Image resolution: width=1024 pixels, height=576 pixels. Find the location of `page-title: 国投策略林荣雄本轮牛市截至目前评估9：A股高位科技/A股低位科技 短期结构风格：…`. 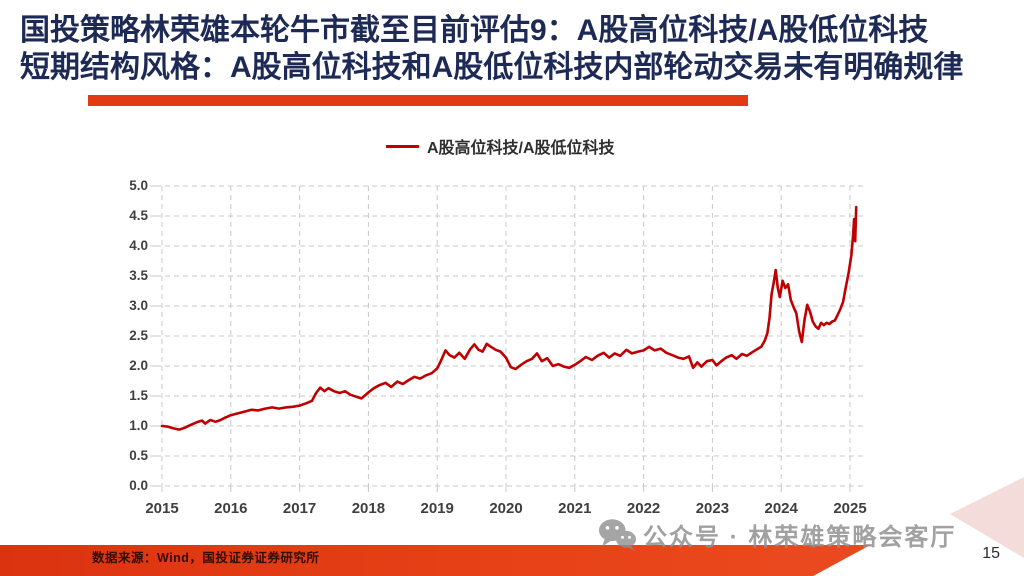

page-title: 国投策略林荣雄本轮牛市截至目前评估9：A股高位科技/A股低位科技 短期结构风格：… is located at coordinates (515, 49).